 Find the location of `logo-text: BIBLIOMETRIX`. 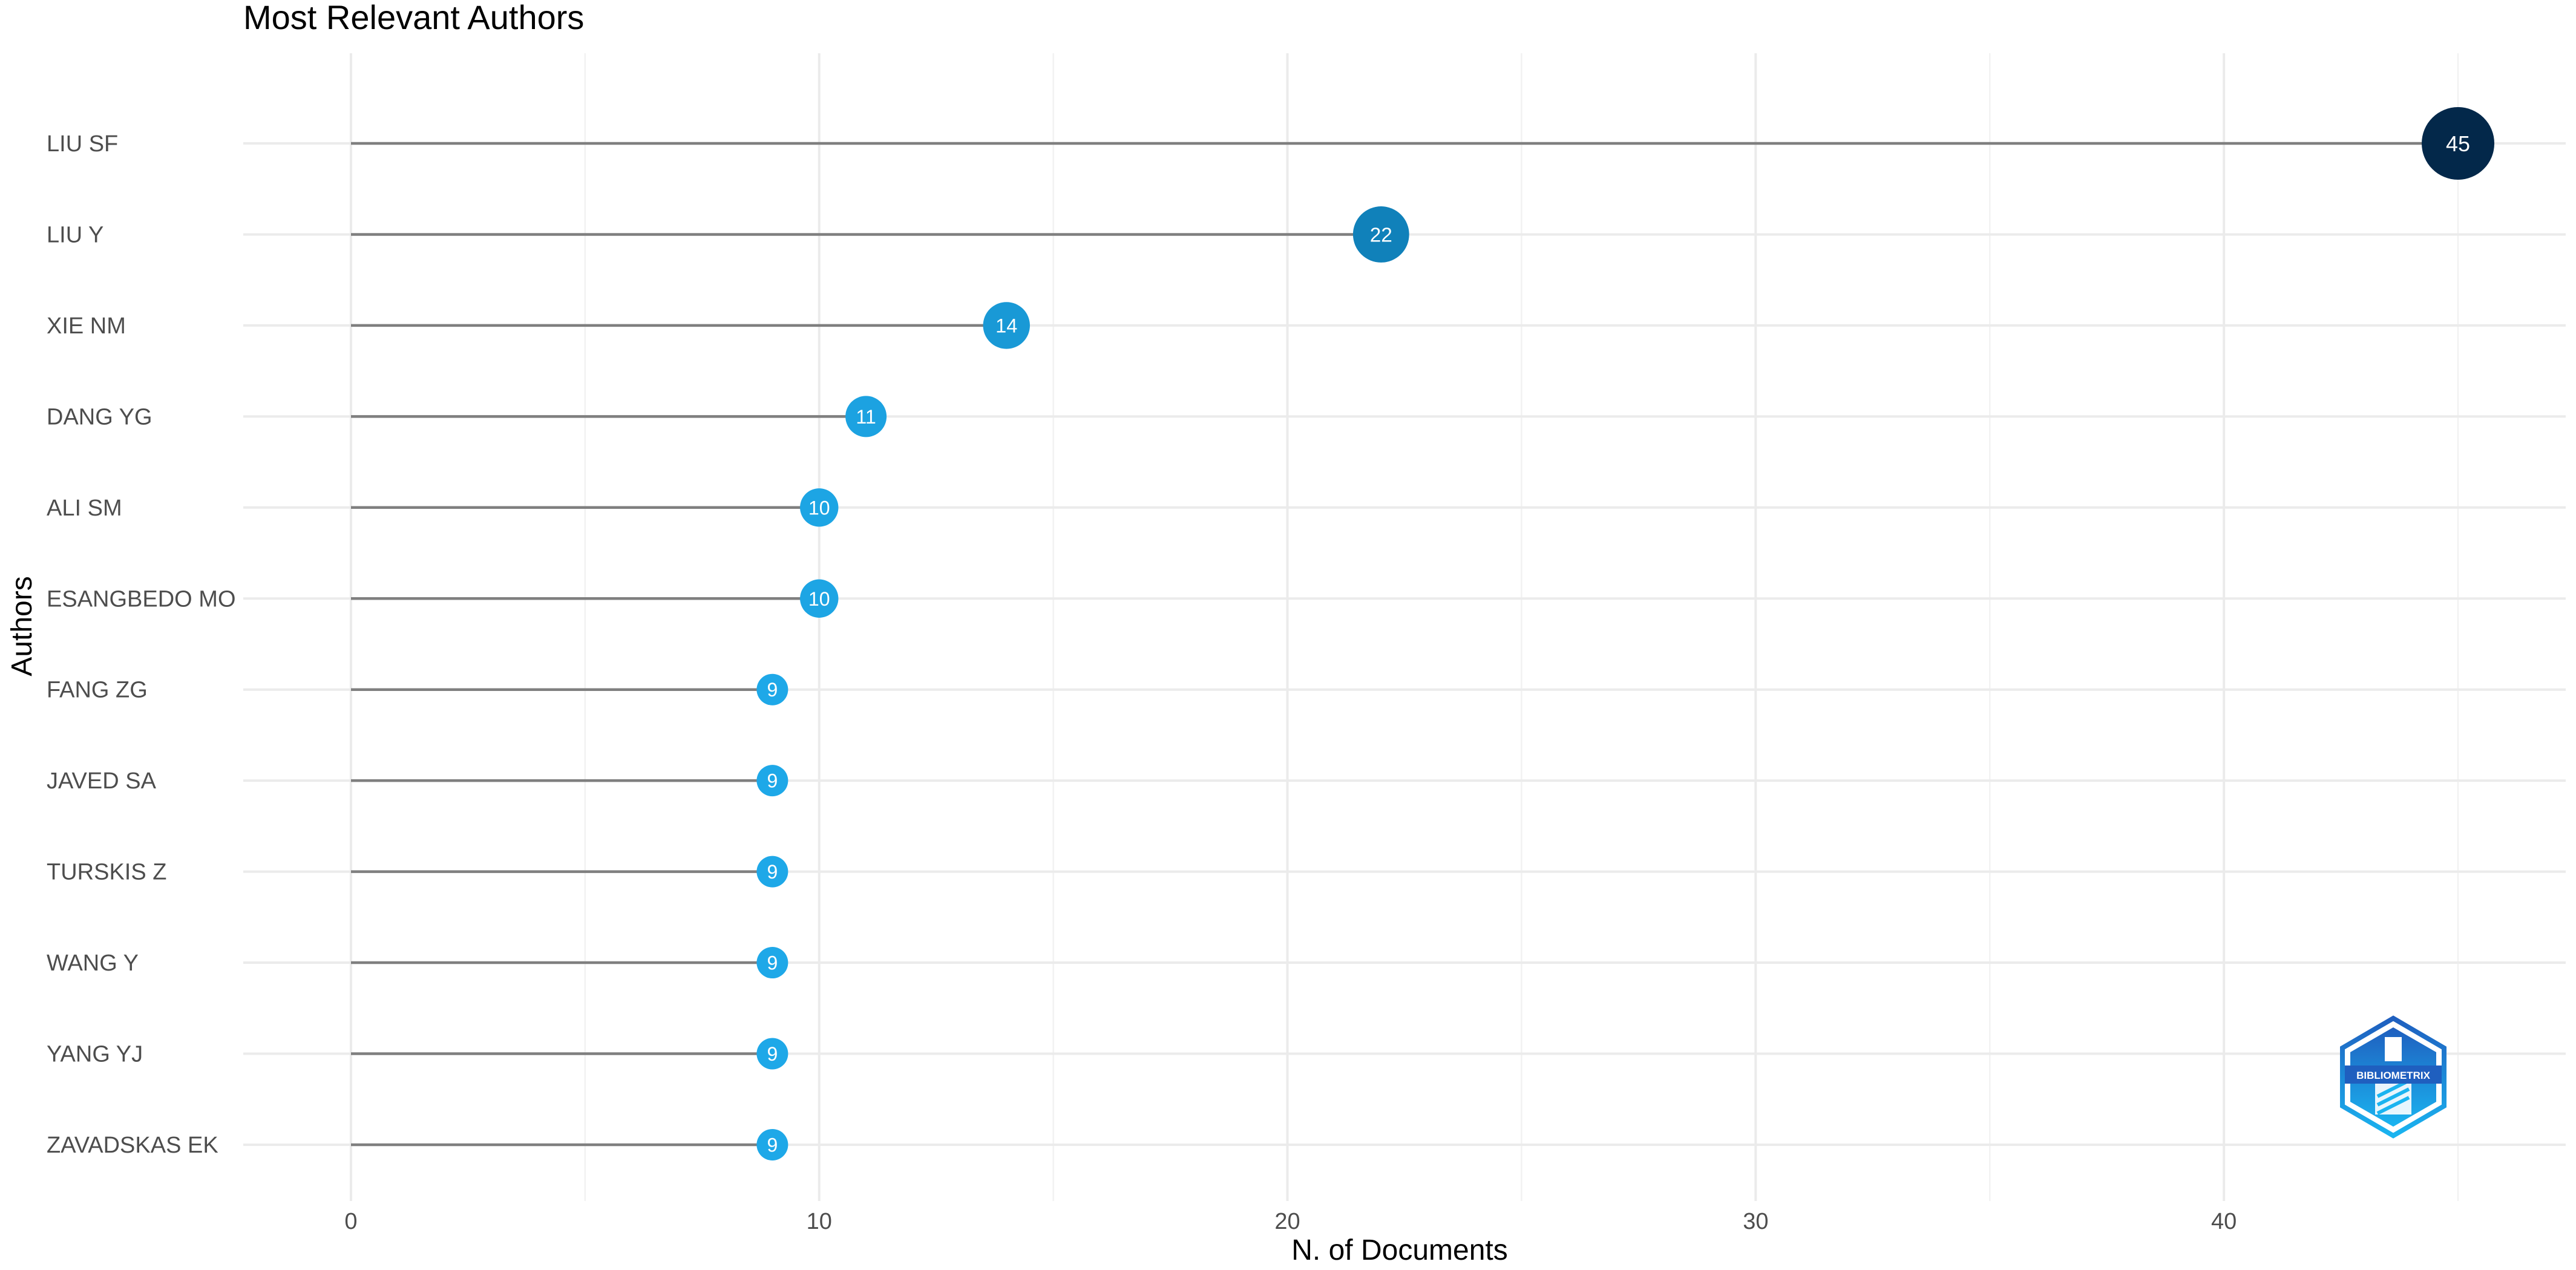

logo-text: BIBLIOMETRIX is located at coordinates (2393, 1075).